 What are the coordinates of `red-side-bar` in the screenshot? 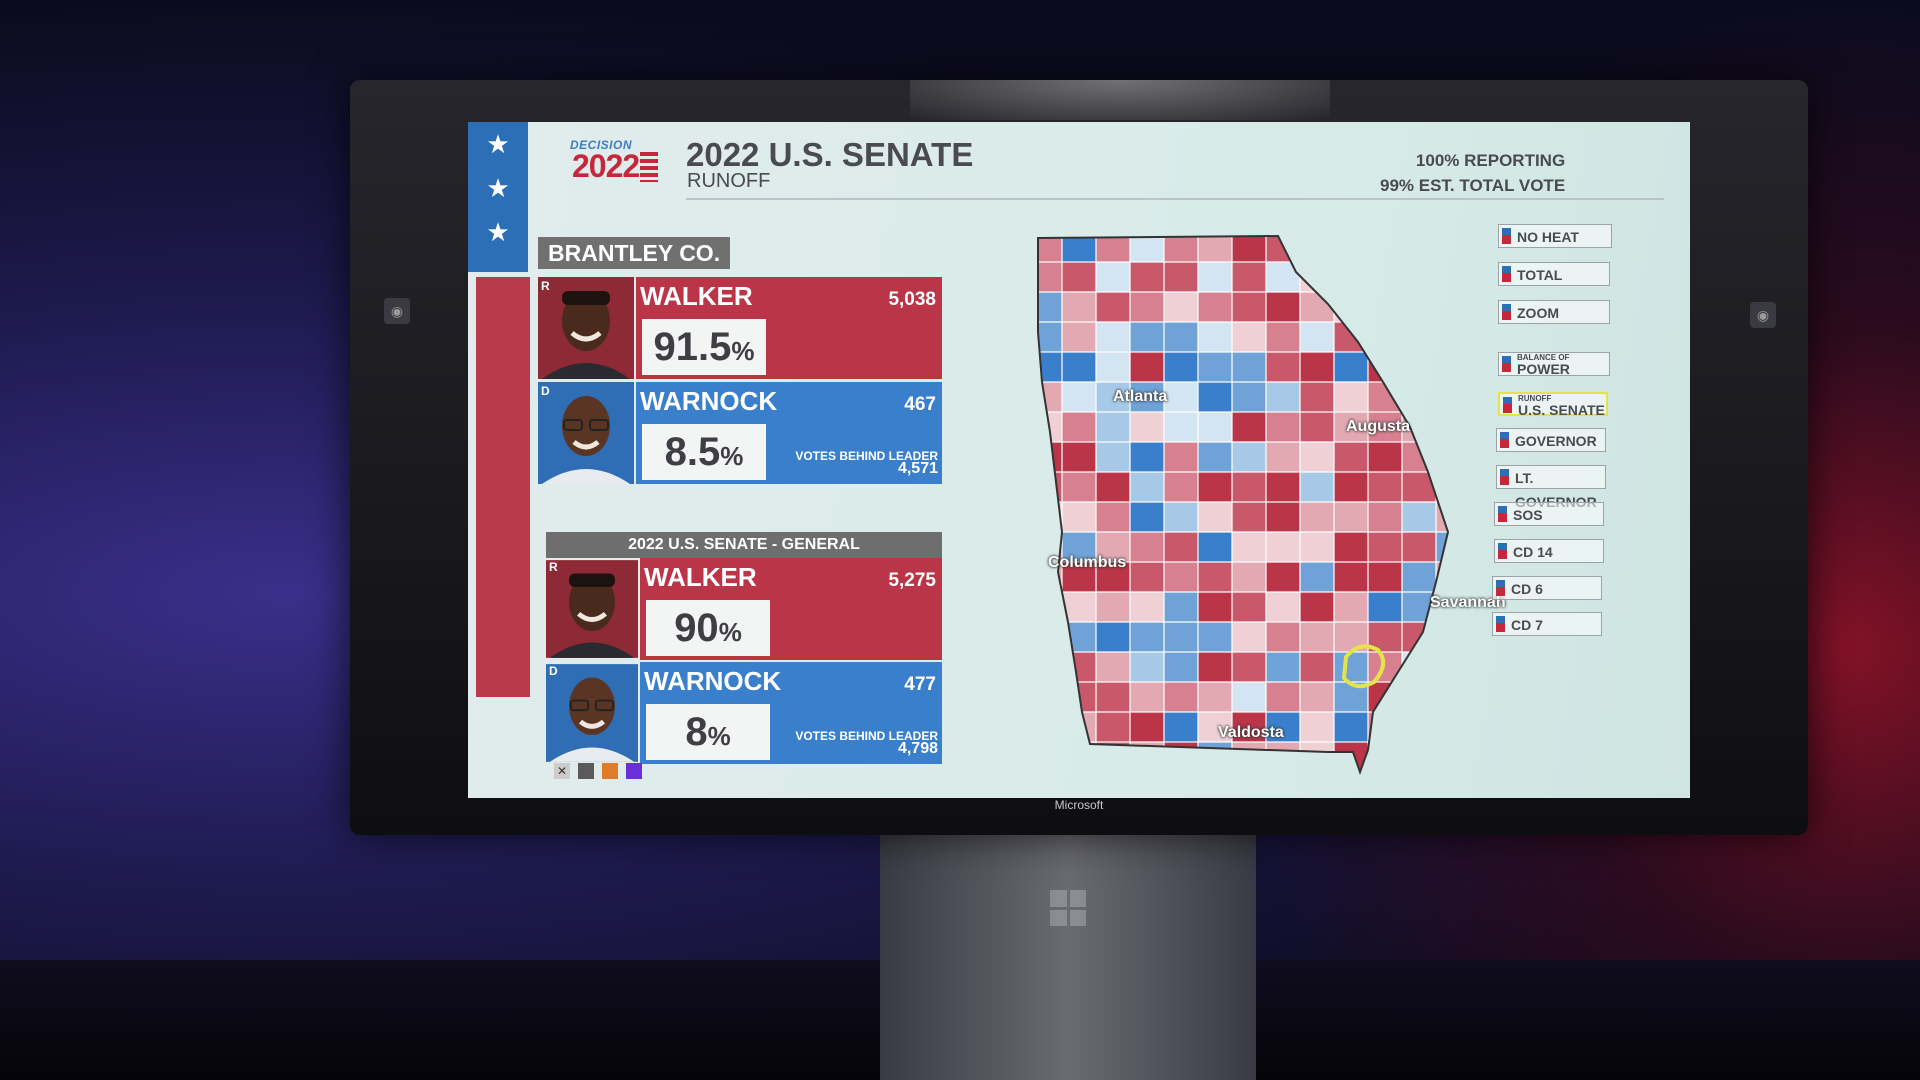 It's located at (503, 487).